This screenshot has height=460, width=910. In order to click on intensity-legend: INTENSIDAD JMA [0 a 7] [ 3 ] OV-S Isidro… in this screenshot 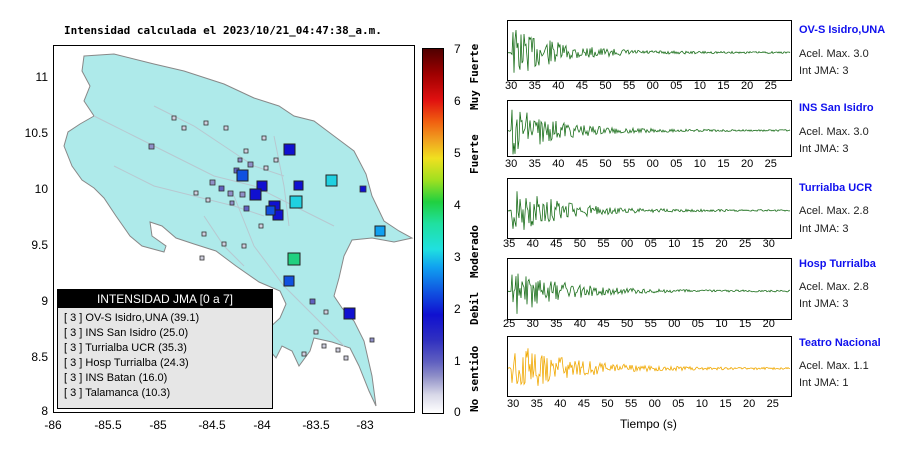, I will do `click(165, 349)`.